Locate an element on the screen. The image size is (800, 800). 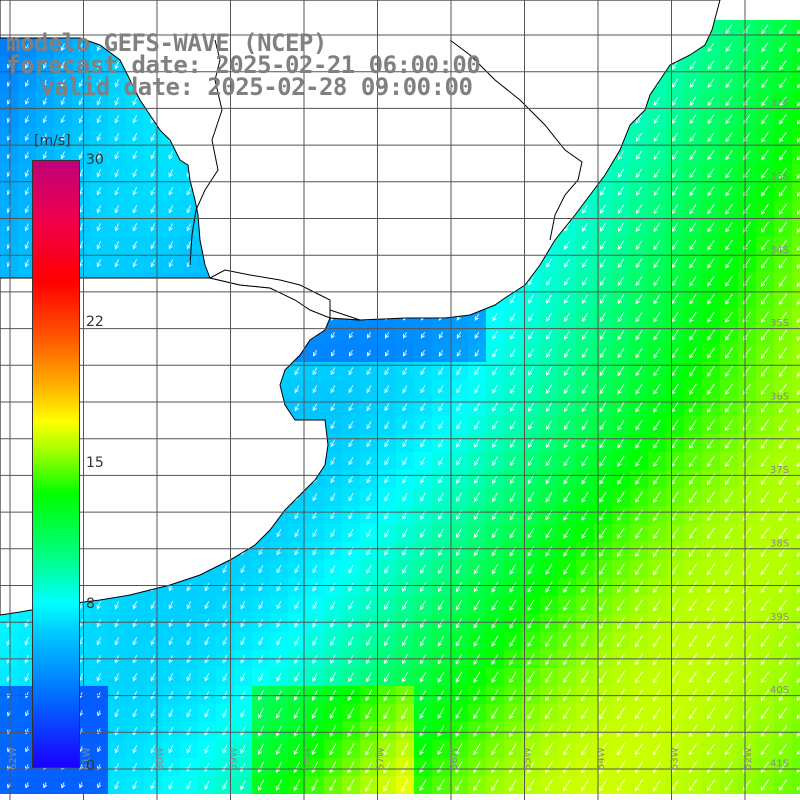
longitude-label: 54W is located at coordinates (601, 758).